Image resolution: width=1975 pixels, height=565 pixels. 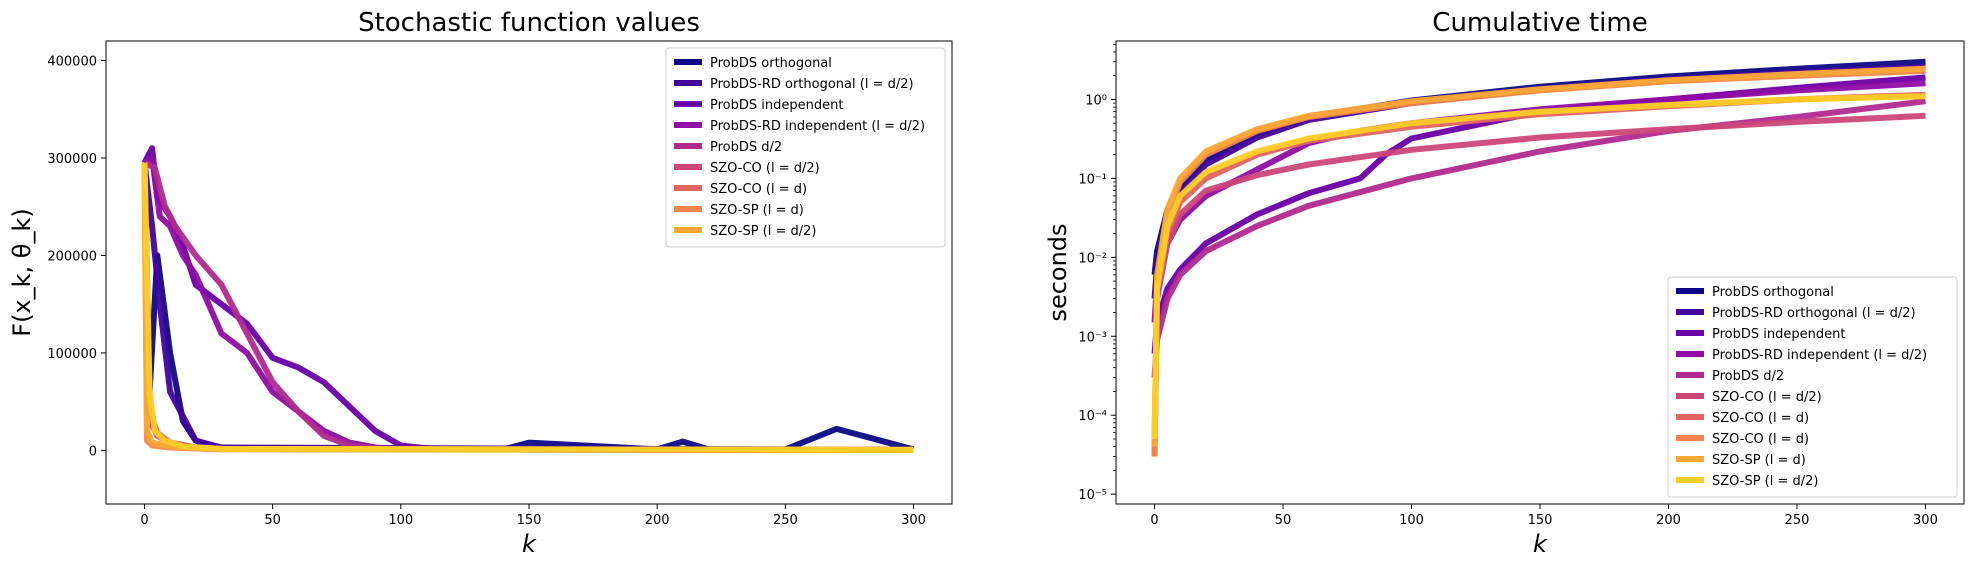 I want to click on y-tick-label: 300000, so click(x=72, y=159).